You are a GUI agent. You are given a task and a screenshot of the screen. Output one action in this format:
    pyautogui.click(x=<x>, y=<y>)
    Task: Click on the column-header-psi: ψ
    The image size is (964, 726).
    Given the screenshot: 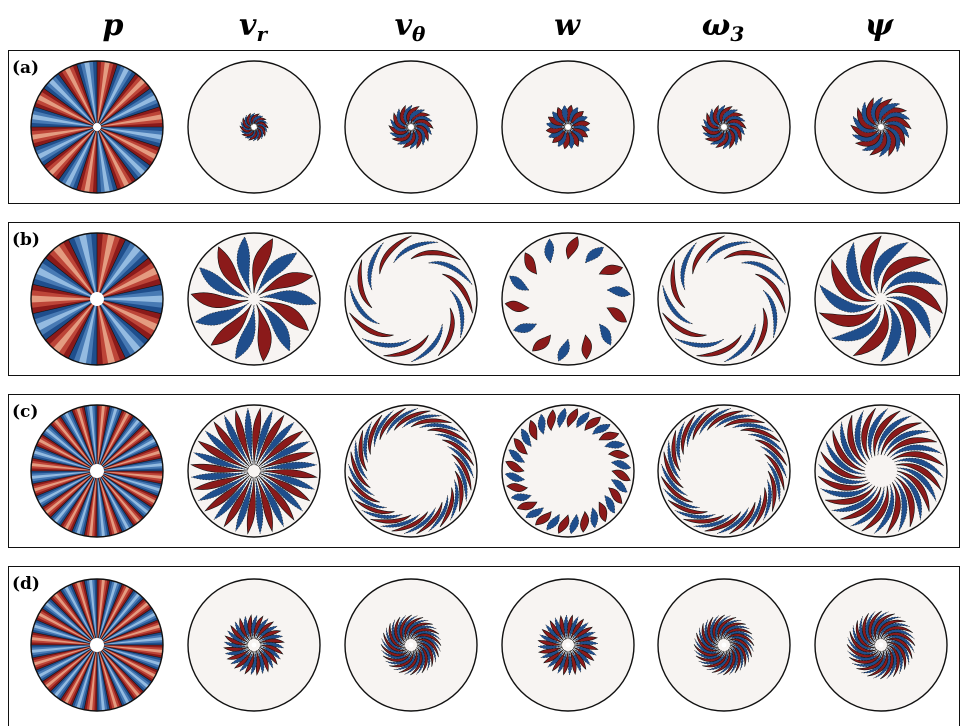 What is the action you would take?
    pyautogui.click(x=879, y=25)
    